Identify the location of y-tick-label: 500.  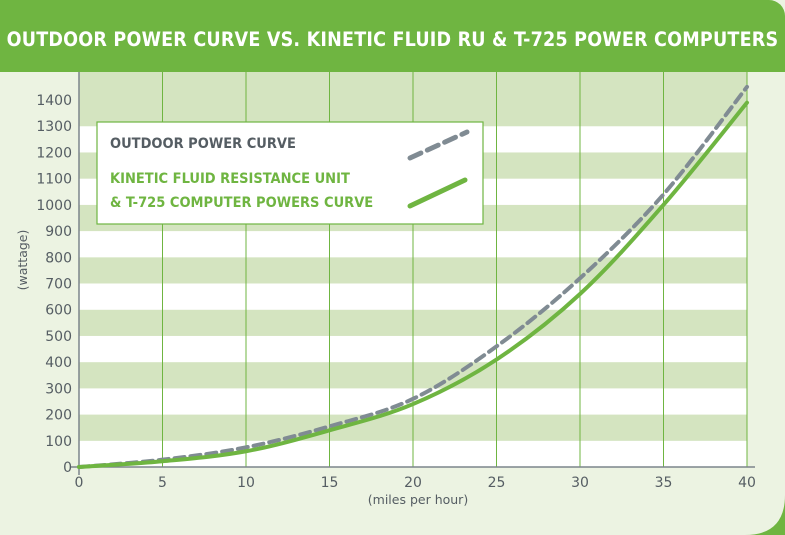
(58, 337).